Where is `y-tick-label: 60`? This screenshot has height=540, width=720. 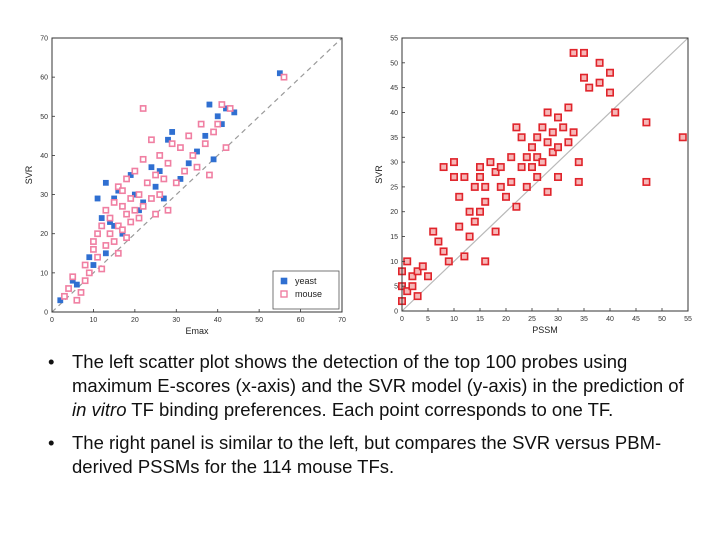
y-tick-label: 60 is located at coordinates (44, 78).